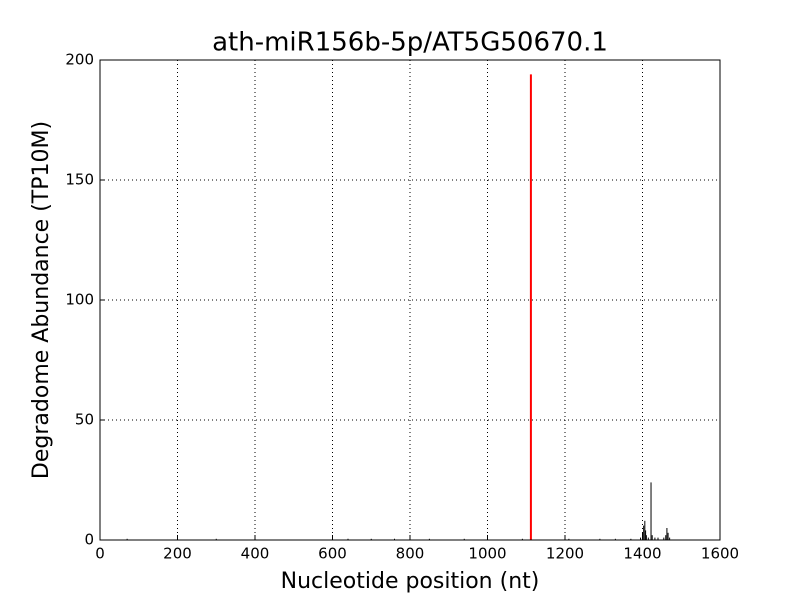 This screenshot has height=600, width=800. What do you see at coordinates (487, 554) in the screenshot?
I see `x-tick-label: 1000` at bounding box center [487, 554].